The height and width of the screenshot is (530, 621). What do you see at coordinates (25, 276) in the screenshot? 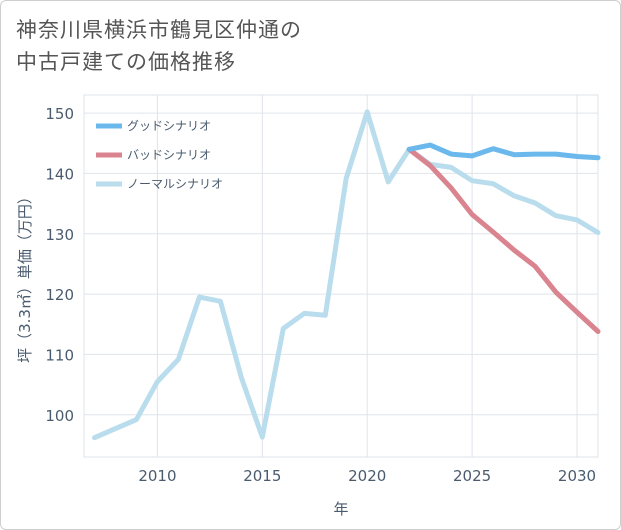
I see `y-axis-label: 坪（3.3㎡）単価（万円）` at bounding box center [25, 276].